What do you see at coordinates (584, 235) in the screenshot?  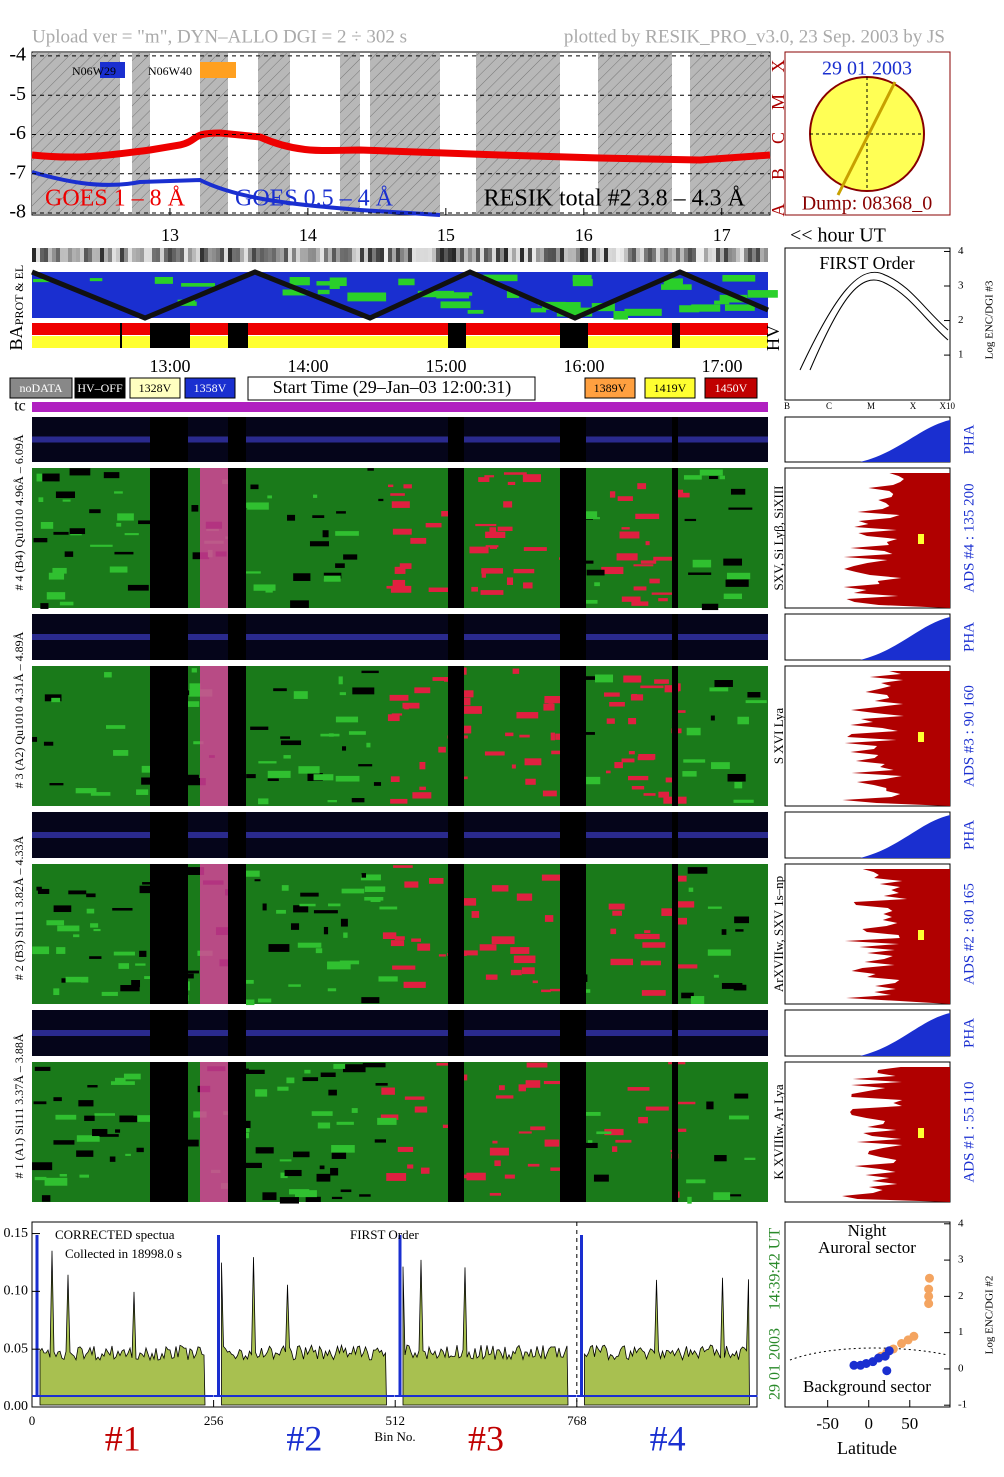 I see `x-tick-label: 16` at bounding box center [584, 235].